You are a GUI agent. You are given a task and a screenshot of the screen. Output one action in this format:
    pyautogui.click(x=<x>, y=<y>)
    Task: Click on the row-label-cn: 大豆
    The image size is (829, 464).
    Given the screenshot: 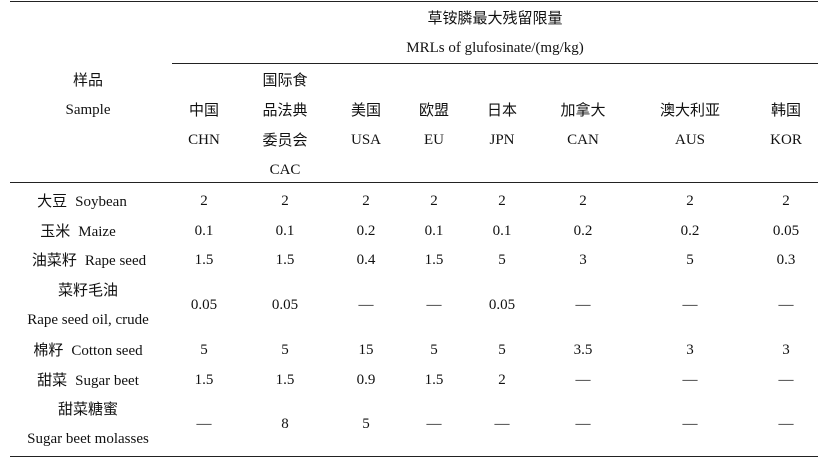 What is the action you would take?
    pyautogui.click(x=52, y=201)
    